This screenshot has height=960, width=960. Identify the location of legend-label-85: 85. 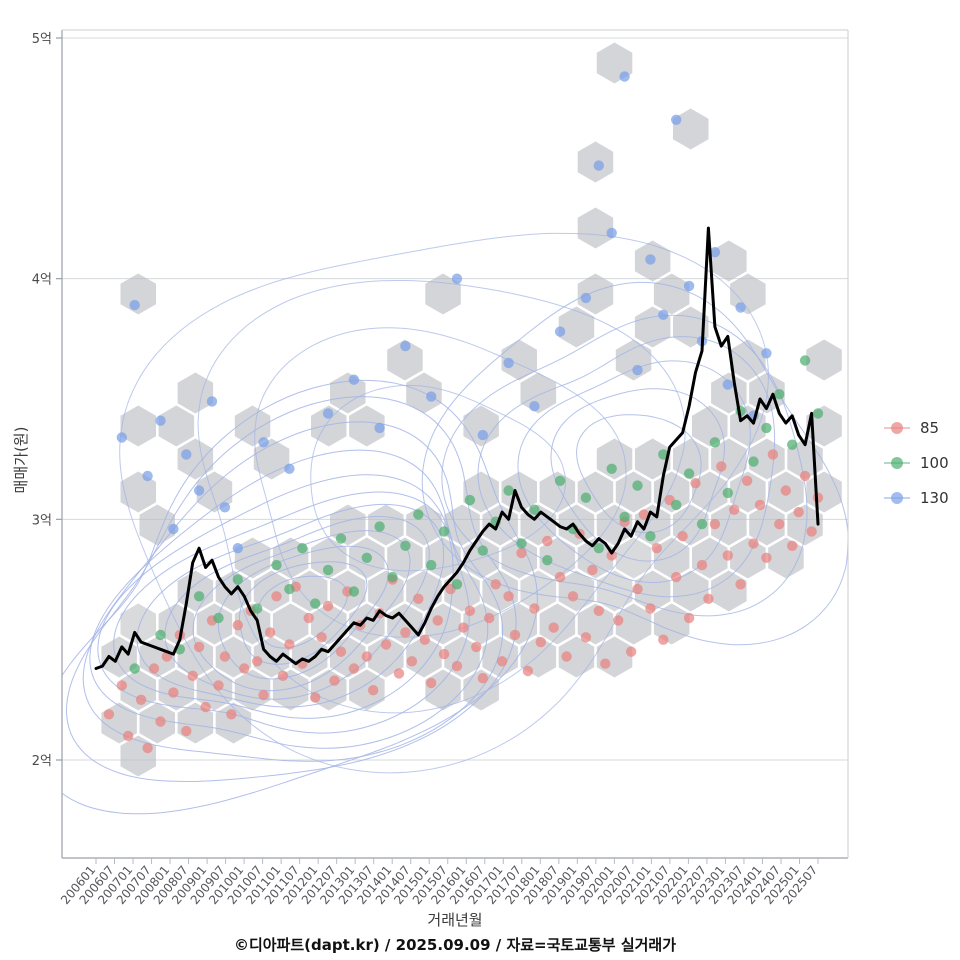
(929, 428).